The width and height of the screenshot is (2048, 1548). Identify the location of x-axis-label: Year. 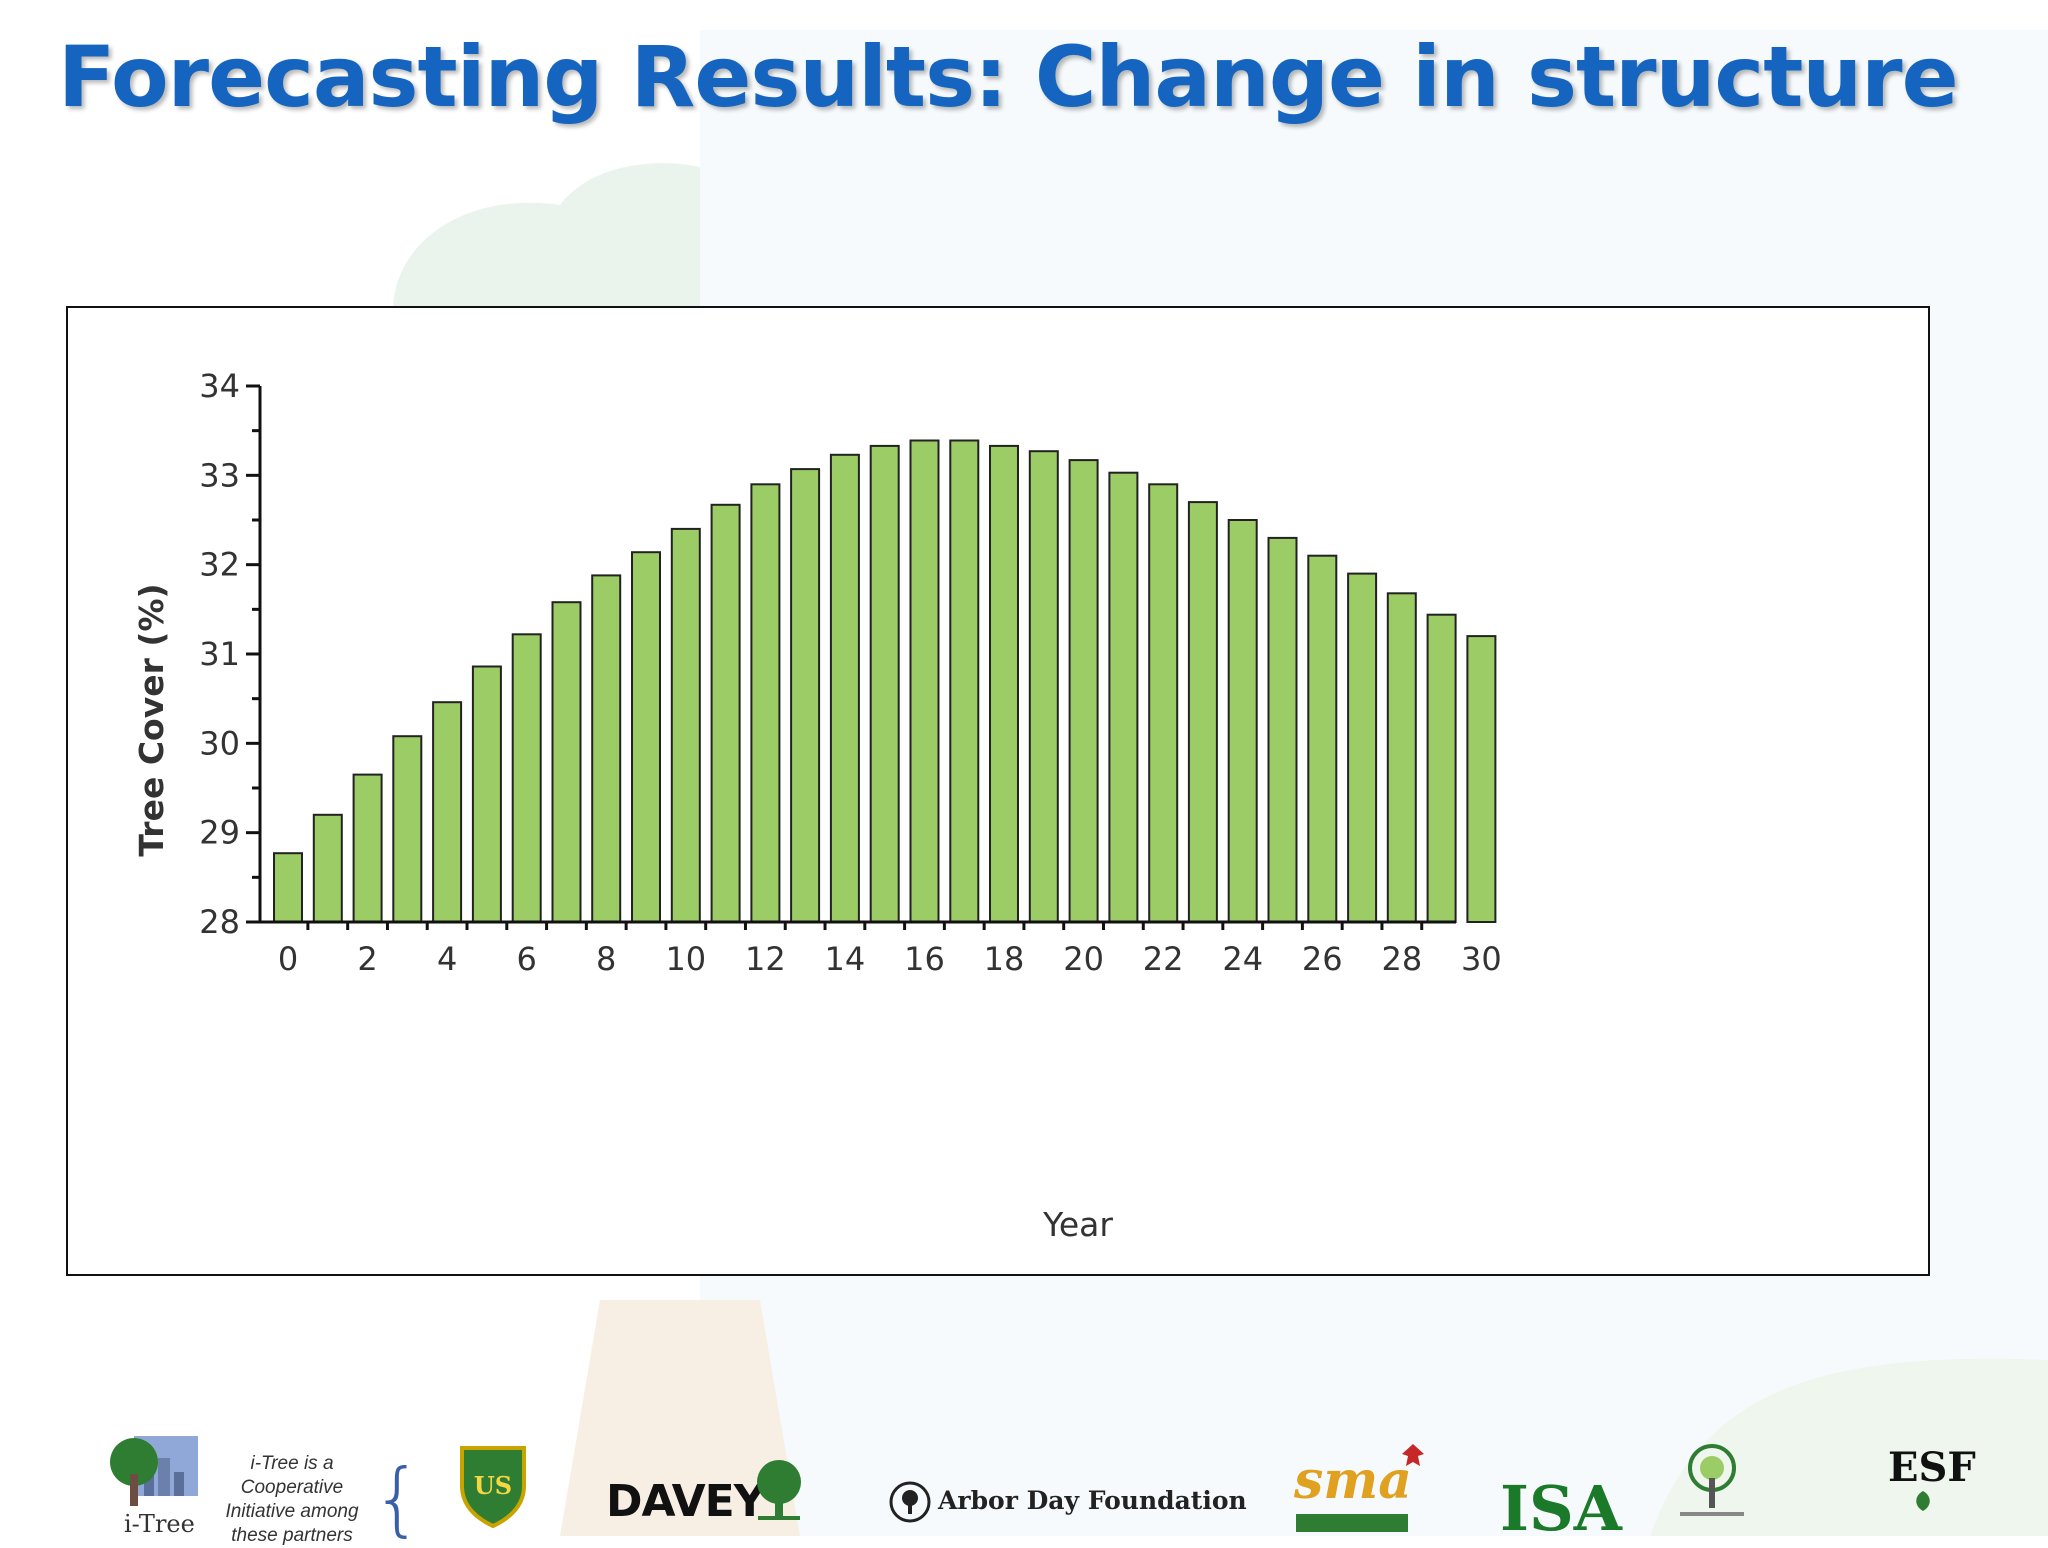
(1077, 1224).